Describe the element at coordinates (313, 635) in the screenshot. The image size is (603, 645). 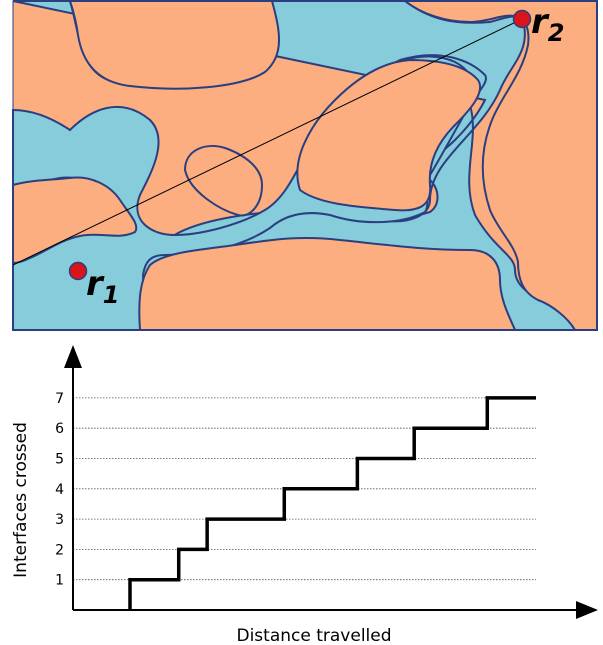
I see `x-axis-title: Distance travelled` at that location.